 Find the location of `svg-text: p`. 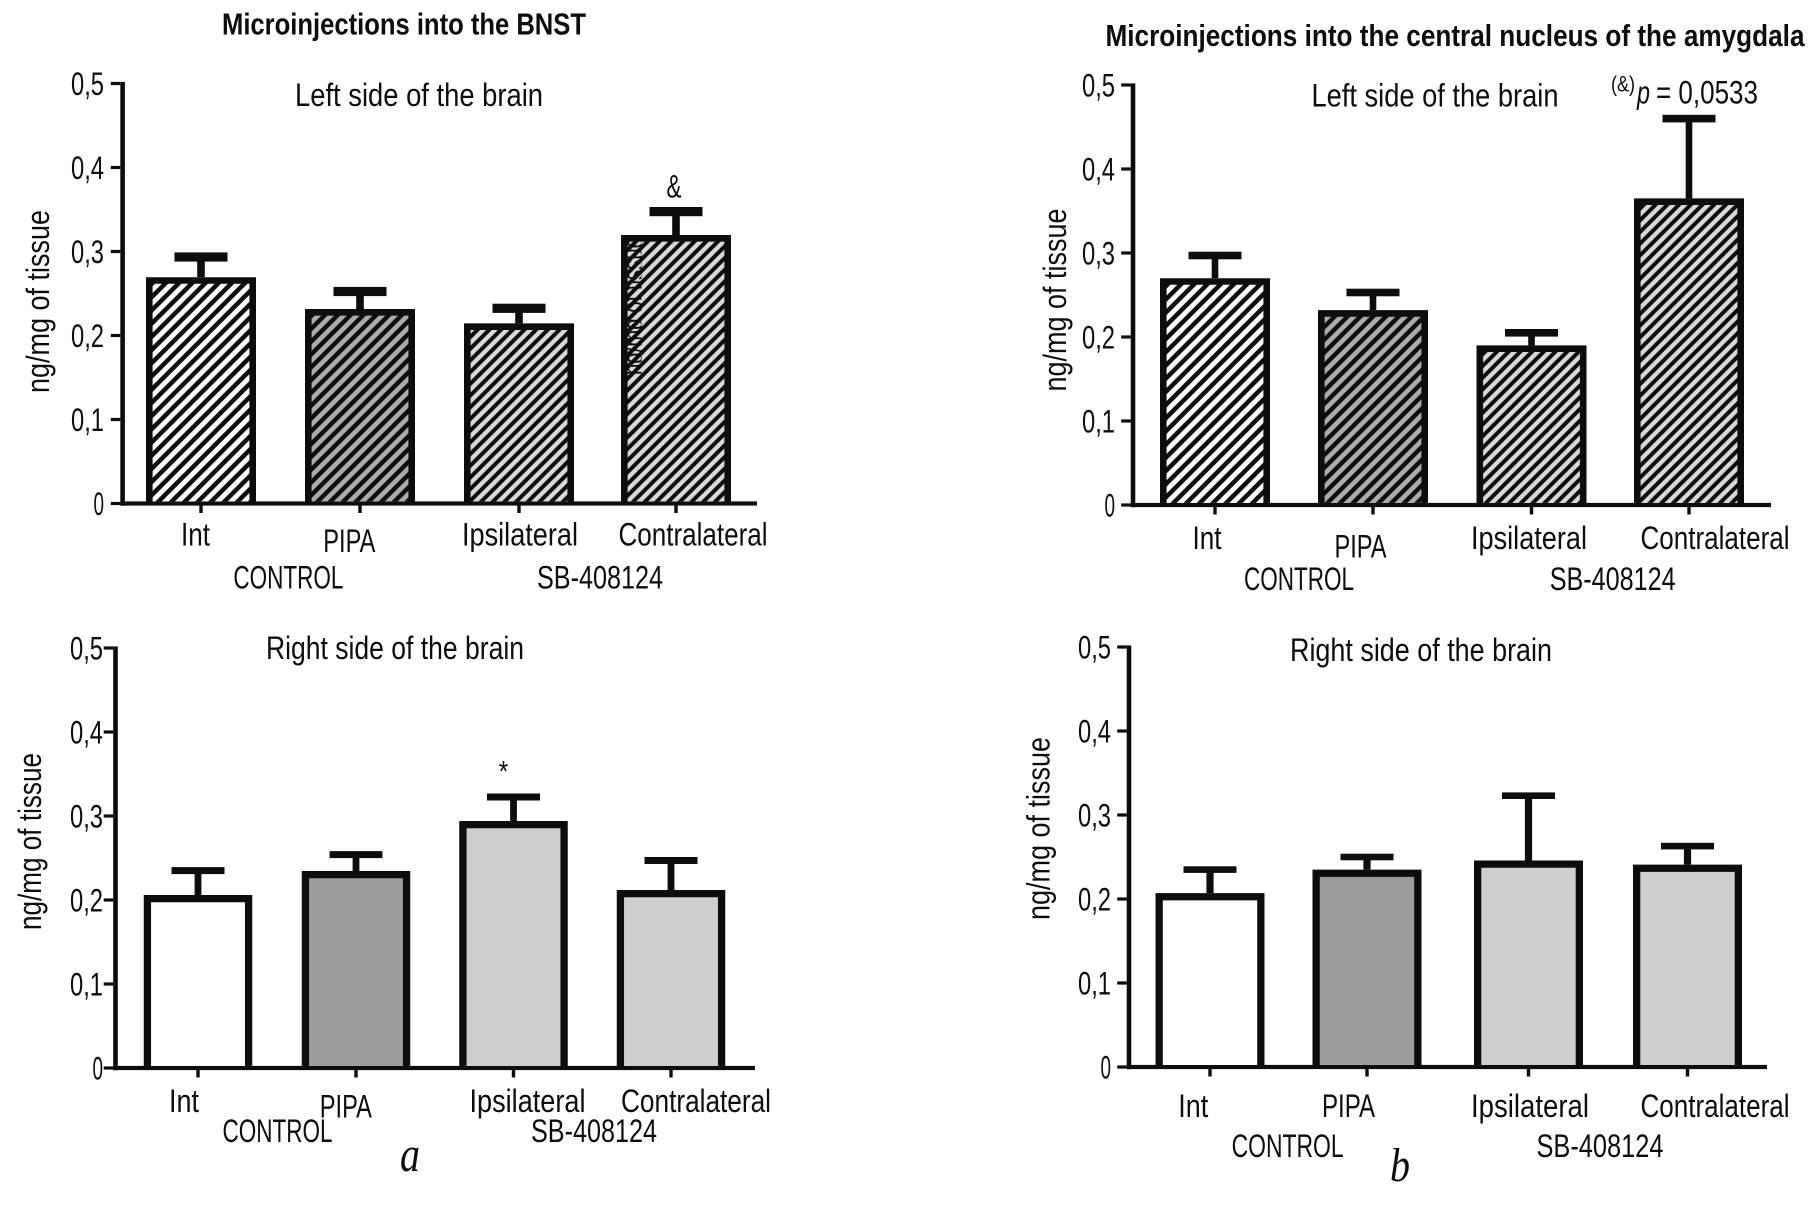

svg-text: p is located at coordinates (1643, 93).